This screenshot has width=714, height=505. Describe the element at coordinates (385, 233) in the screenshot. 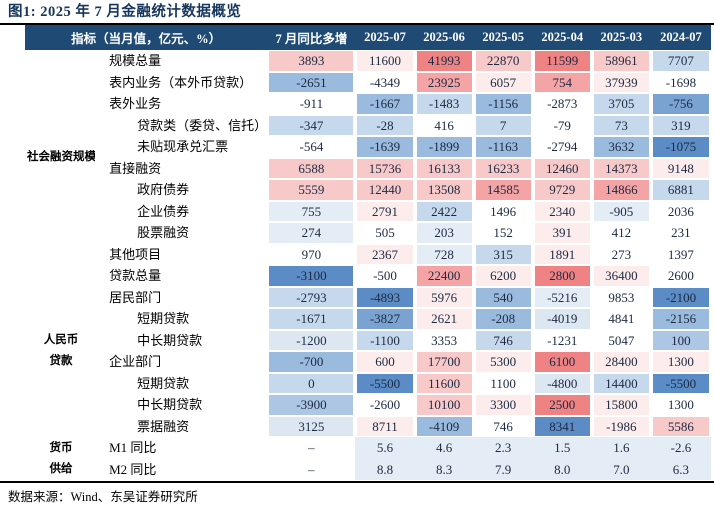

I see `value-cell: 505` at that location.